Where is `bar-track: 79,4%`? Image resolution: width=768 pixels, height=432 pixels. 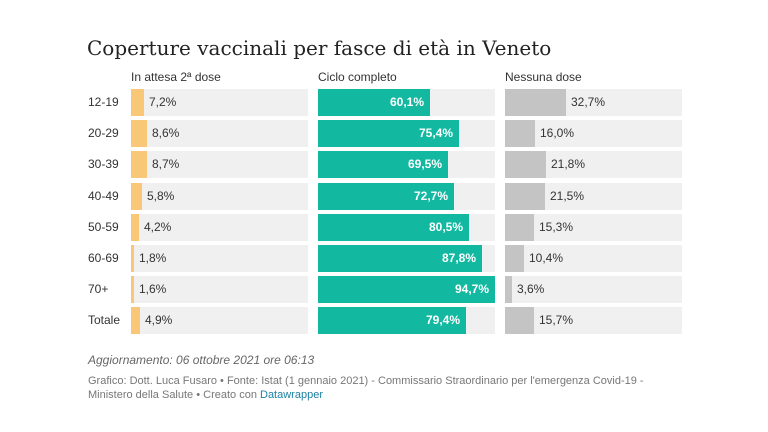 bar-track: 79,4% is located at coordinates (406, 320).